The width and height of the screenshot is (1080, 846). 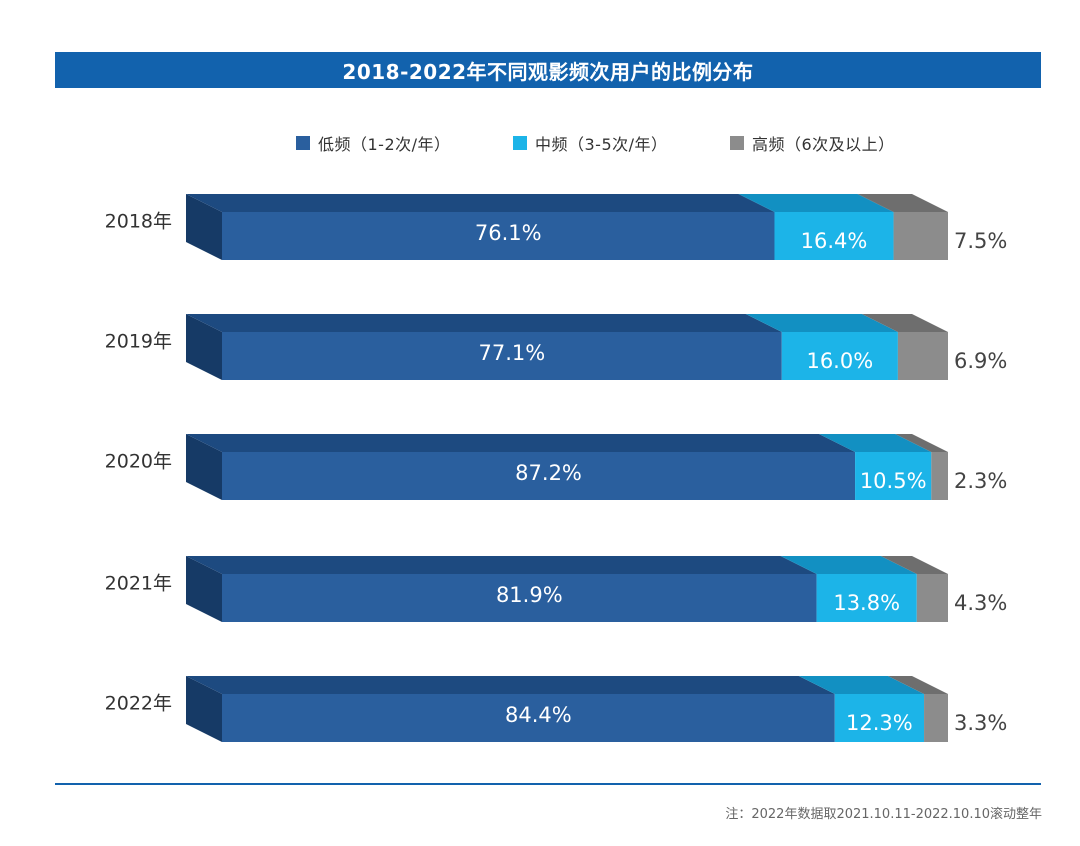 What do you see at coordinates (883, 814) in the screenshot?
I see `footnote: 注：2022年数据取2021.10.11-2022.10.10滚动整年` at bounding box center [883, 814].